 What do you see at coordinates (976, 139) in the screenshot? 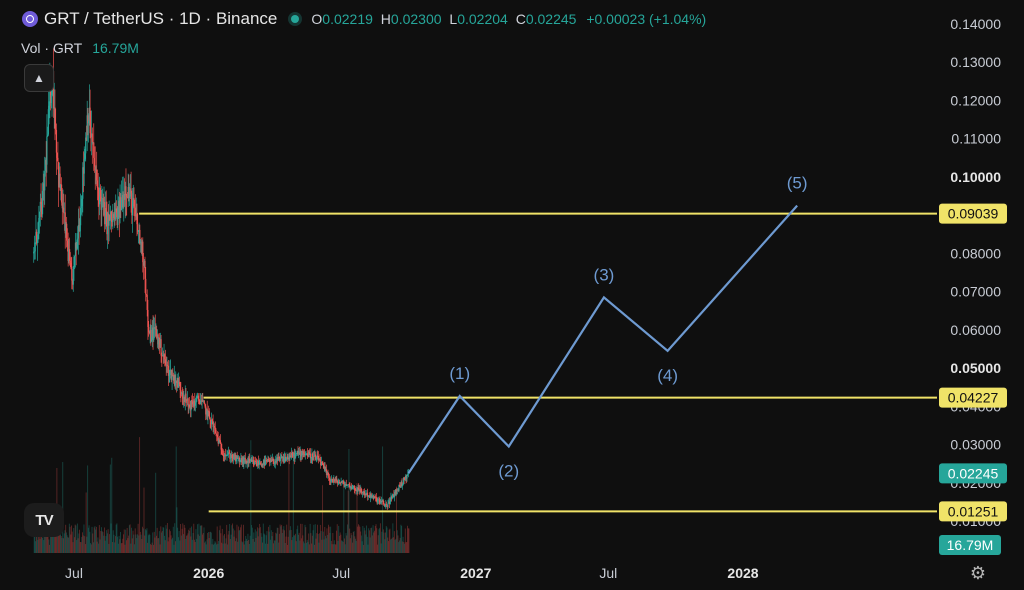
I see `y-tick-label: 0.11000` at bounding box center [976, 139].